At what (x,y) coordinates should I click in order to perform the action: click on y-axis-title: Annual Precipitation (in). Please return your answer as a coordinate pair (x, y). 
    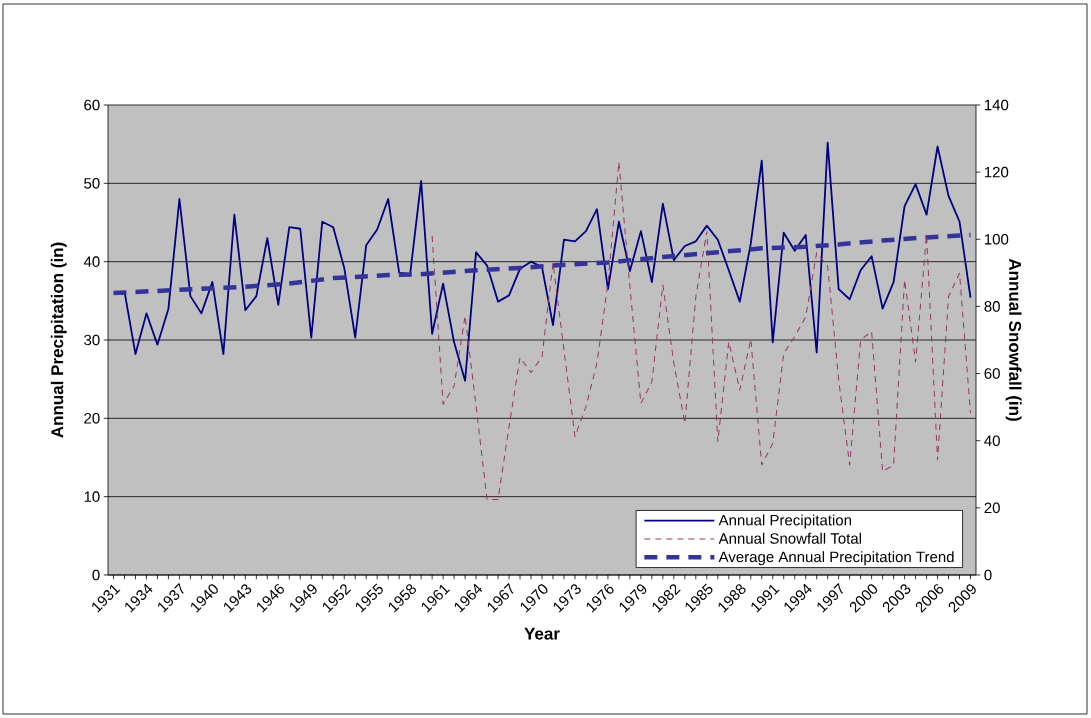
    Looking at the image, I should click on (58, 340).